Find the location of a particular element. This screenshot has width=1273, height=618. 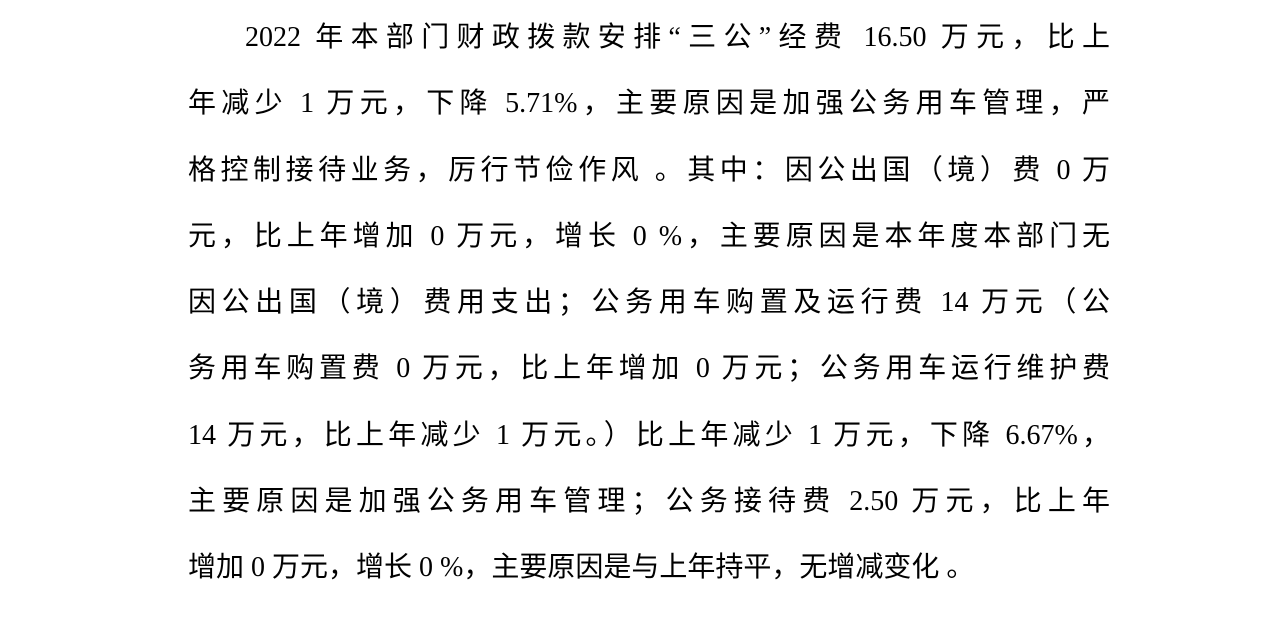

paragraph-line: 主要原因是加强公务用车管理；公务接待费 2.50 万元，比上年 is located at coordinates (649, 502).